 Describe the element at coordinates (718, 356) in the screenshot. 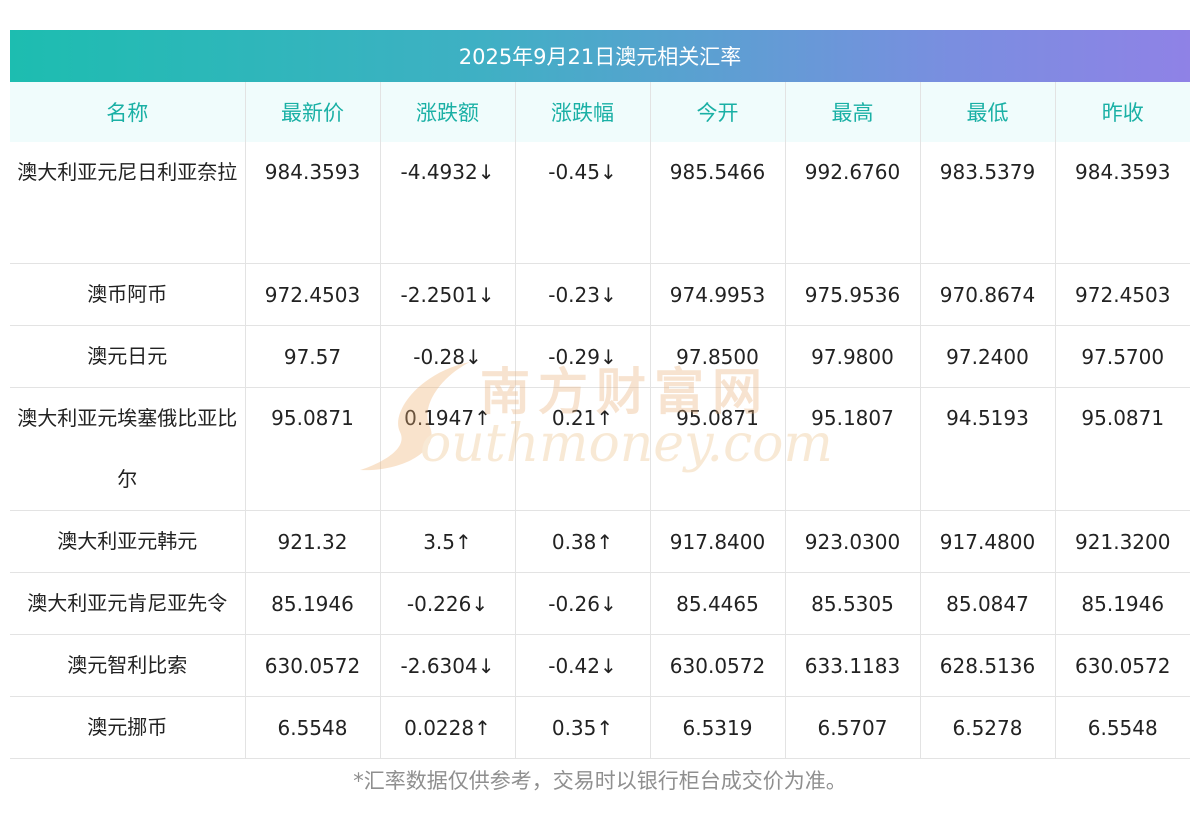

I see `open-price: 97.8500` at that location.